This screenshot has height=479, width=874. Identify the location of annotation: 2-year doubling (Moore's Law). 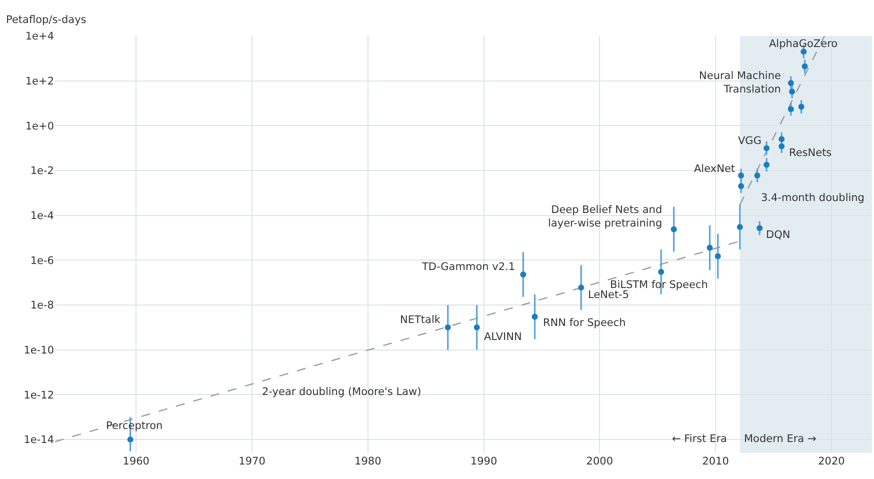
(342, 392).